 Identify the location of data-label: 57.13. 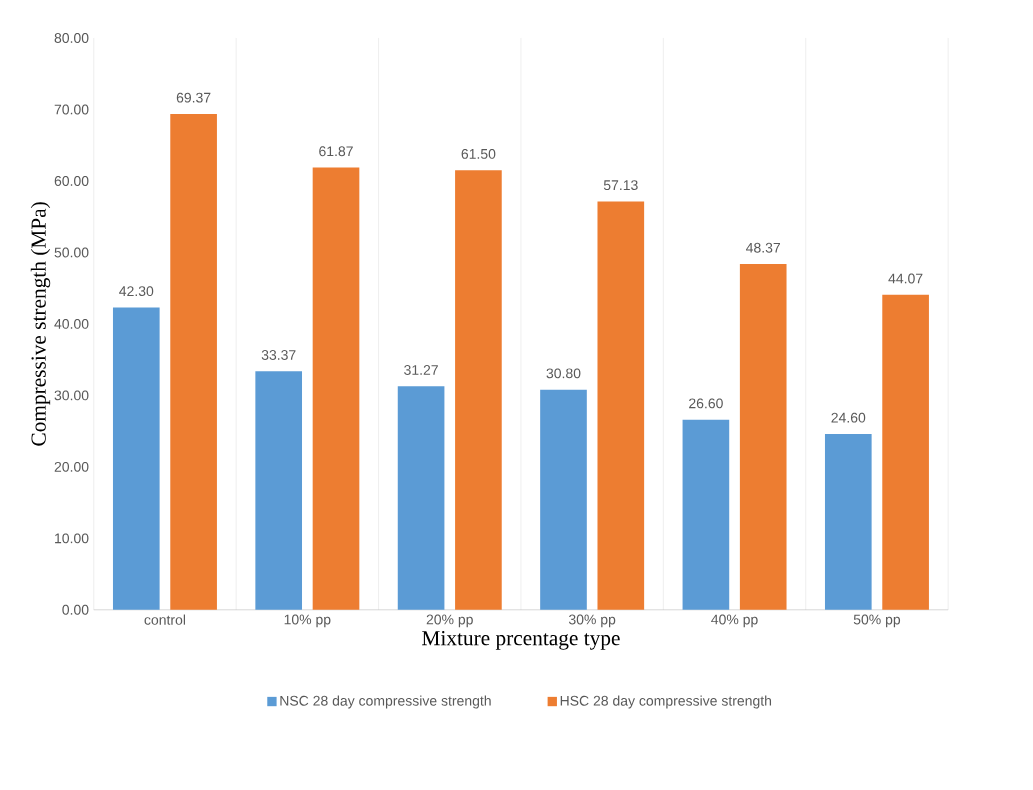
(620, 185).